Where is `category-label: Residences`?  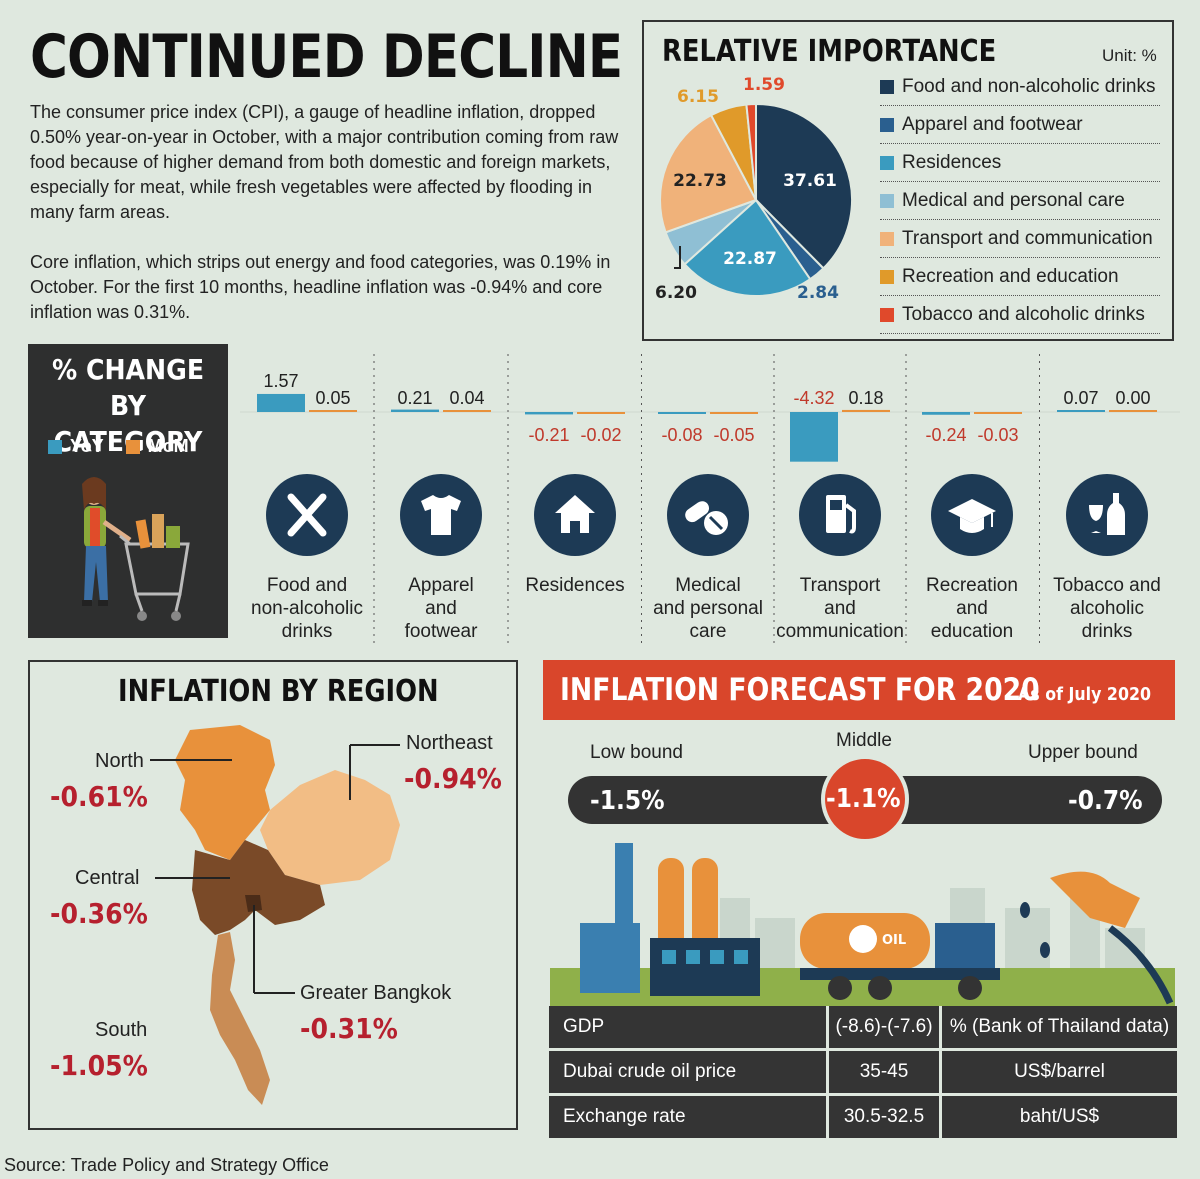 category-label: Residences is located at coordinates (575, 585).